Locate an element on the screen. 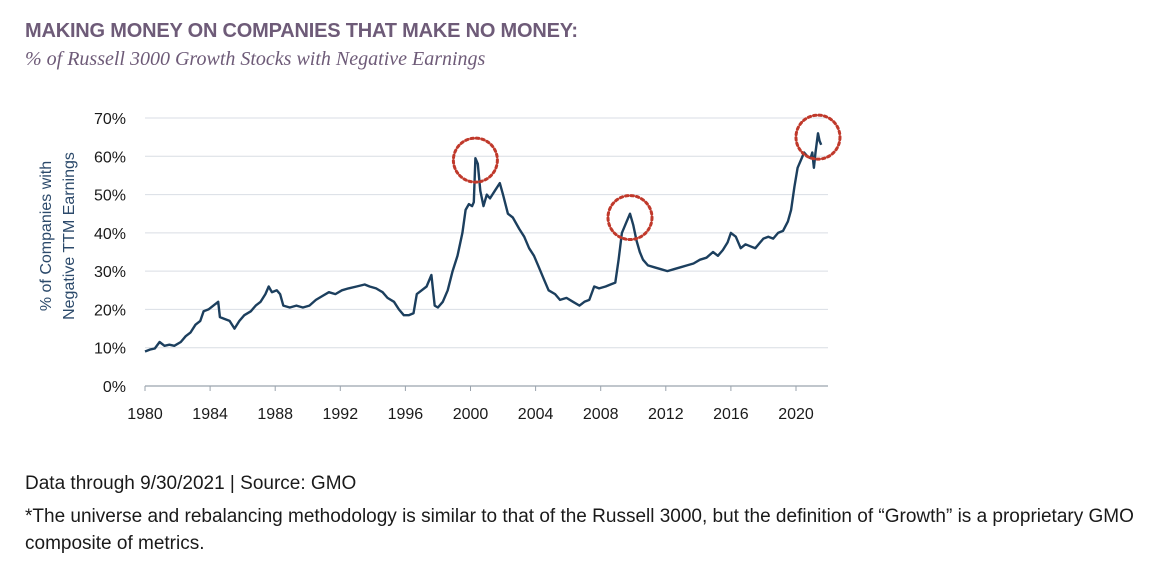  x-tick-label: 2012 is located at coordinates (666, 414).